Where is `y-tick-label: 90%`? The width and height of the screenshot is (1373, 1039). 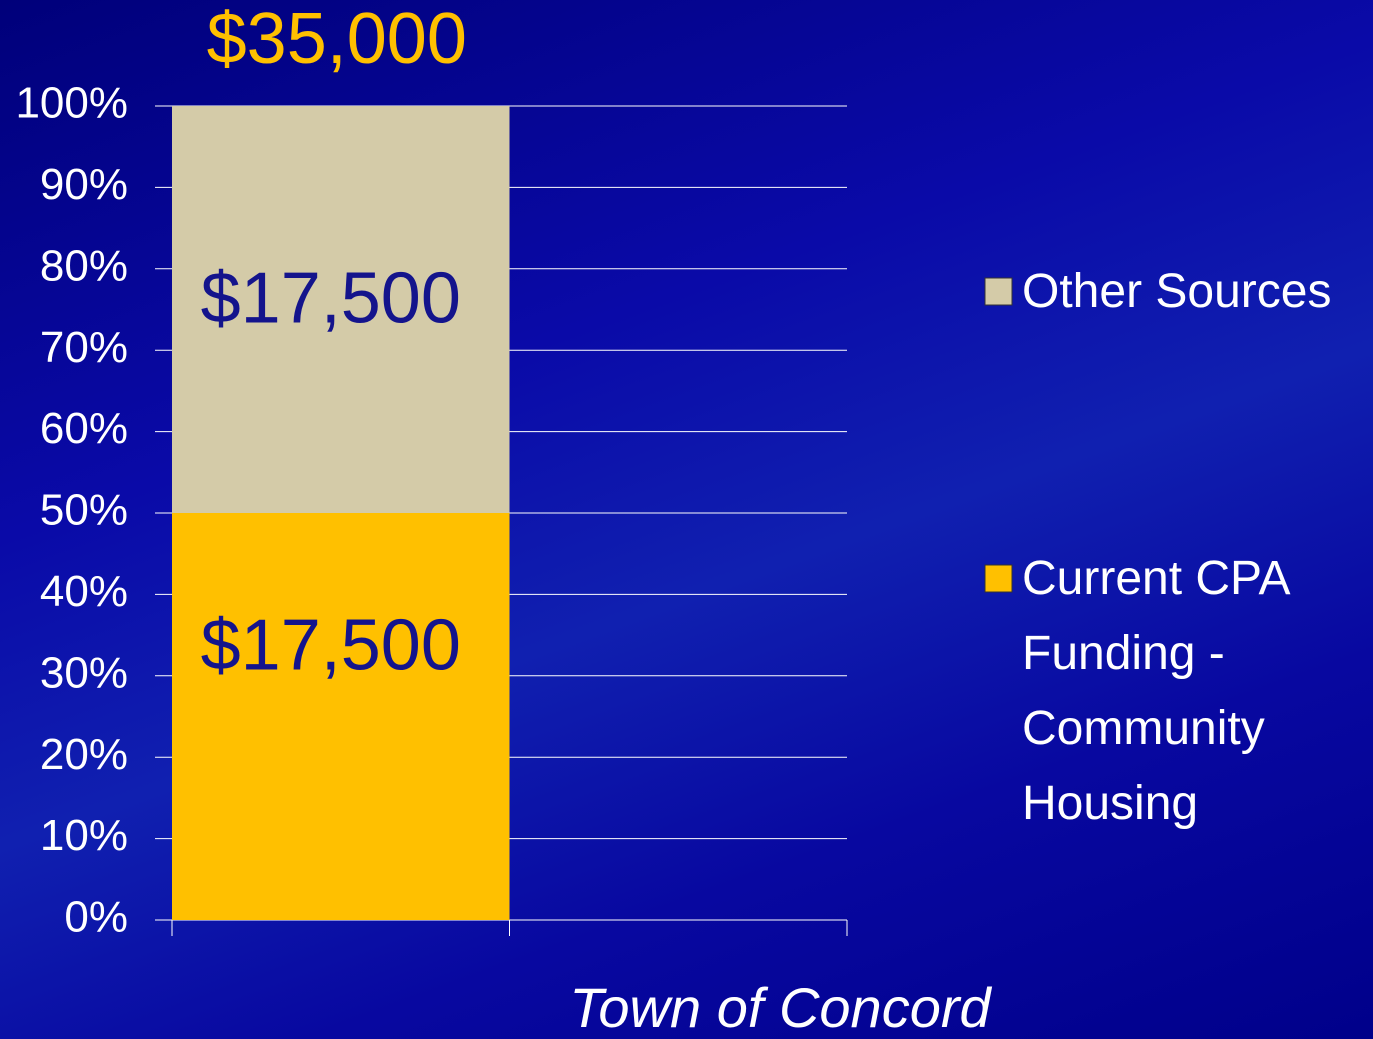
y-tick-label: 90% is located at coordinates (84, 184).